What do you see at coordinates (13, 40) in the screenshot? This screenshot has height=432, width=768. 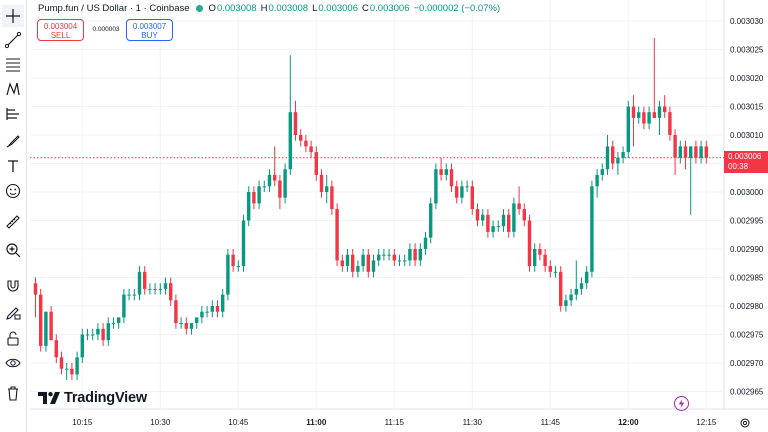 I see `trend-line-icon` at bounding box center [13, 40].